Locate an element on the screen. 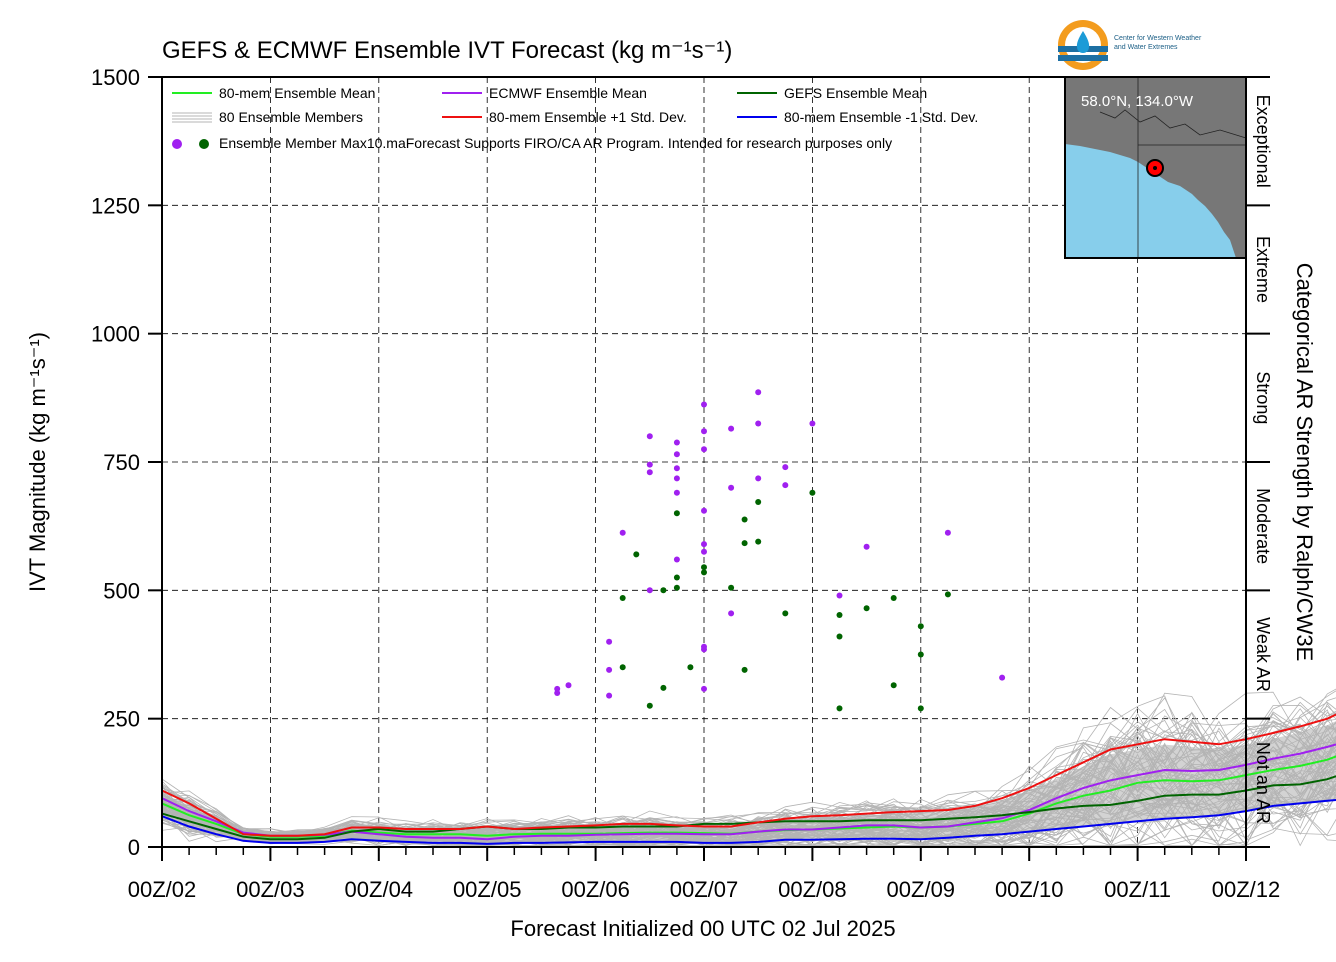 The image size is (1336, 962). water-drop-sun-icon is located at coordinates (1083, 45).